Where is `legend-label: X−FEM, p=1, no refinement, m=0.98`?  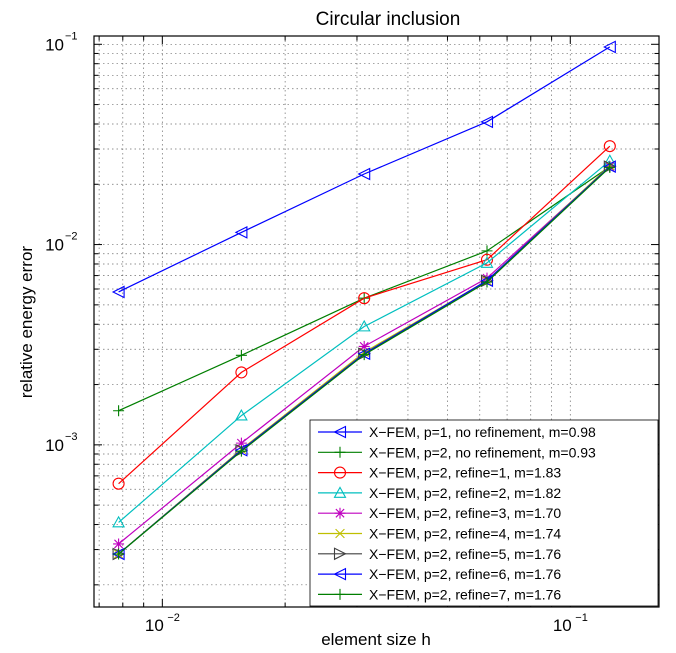
legend-label: X−FEM, p=1, no refinement, m=0.98 is located at coordinates (482, 432).